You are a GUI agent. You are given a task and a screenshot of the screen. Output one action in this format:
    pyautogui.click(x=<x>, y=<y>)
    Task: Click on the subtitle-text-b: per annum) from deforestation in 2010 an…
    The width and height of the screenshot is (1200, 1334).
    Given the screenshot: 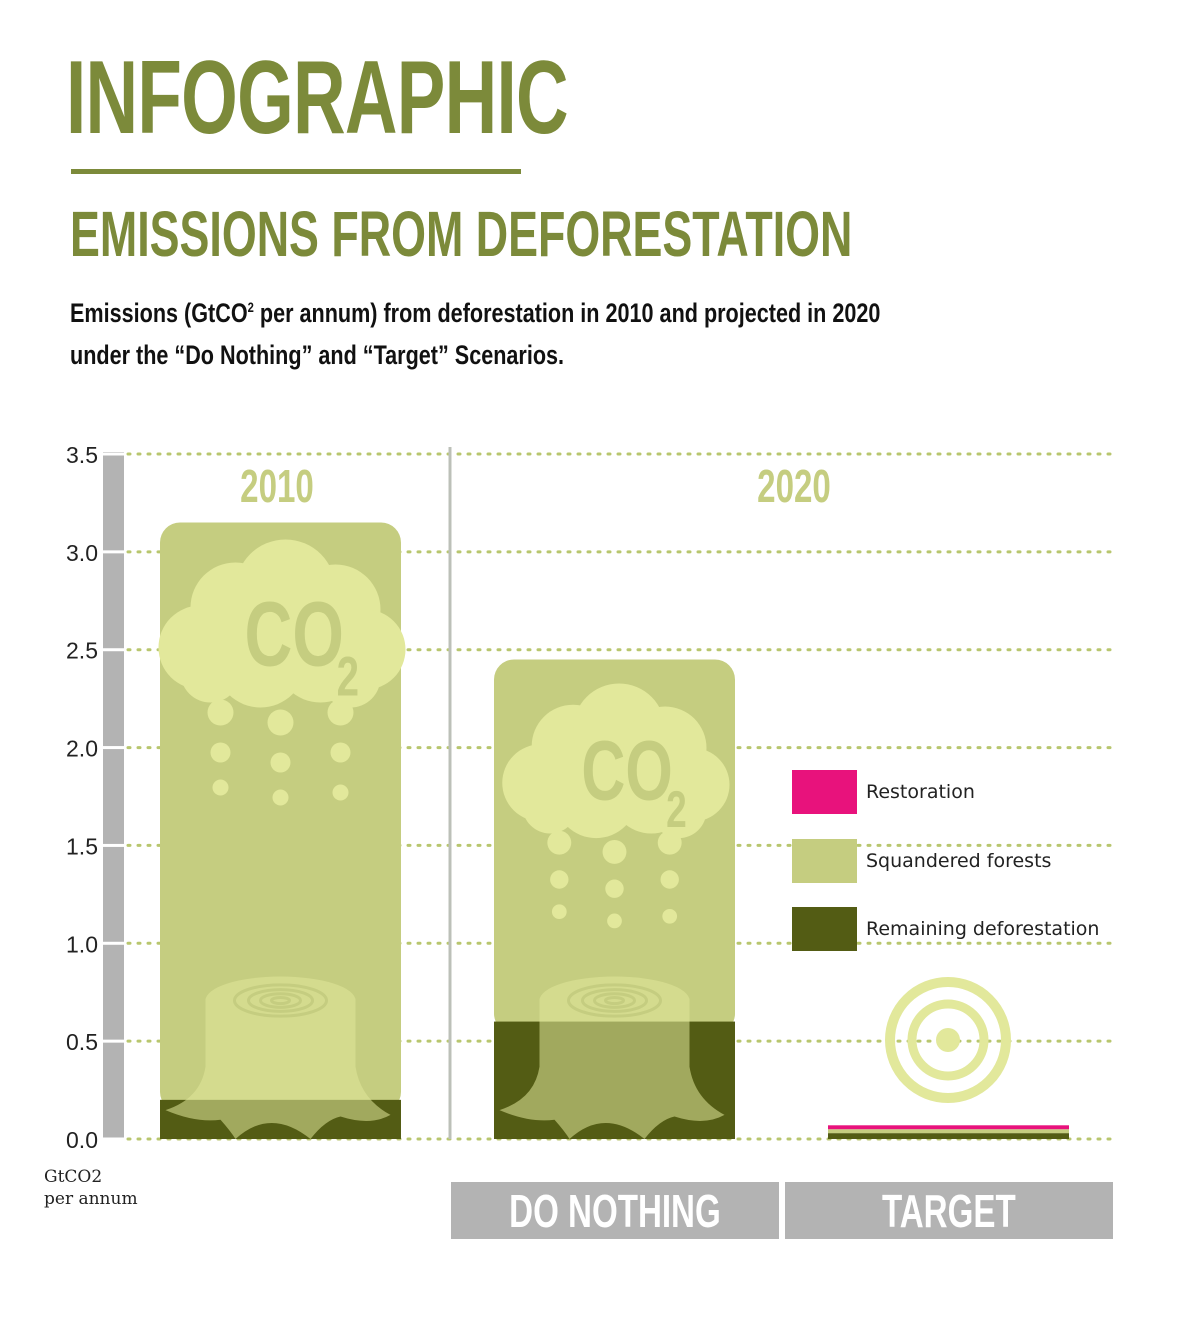 What is the action you would take?
    pyautogui.click(x=567, y=313)
    